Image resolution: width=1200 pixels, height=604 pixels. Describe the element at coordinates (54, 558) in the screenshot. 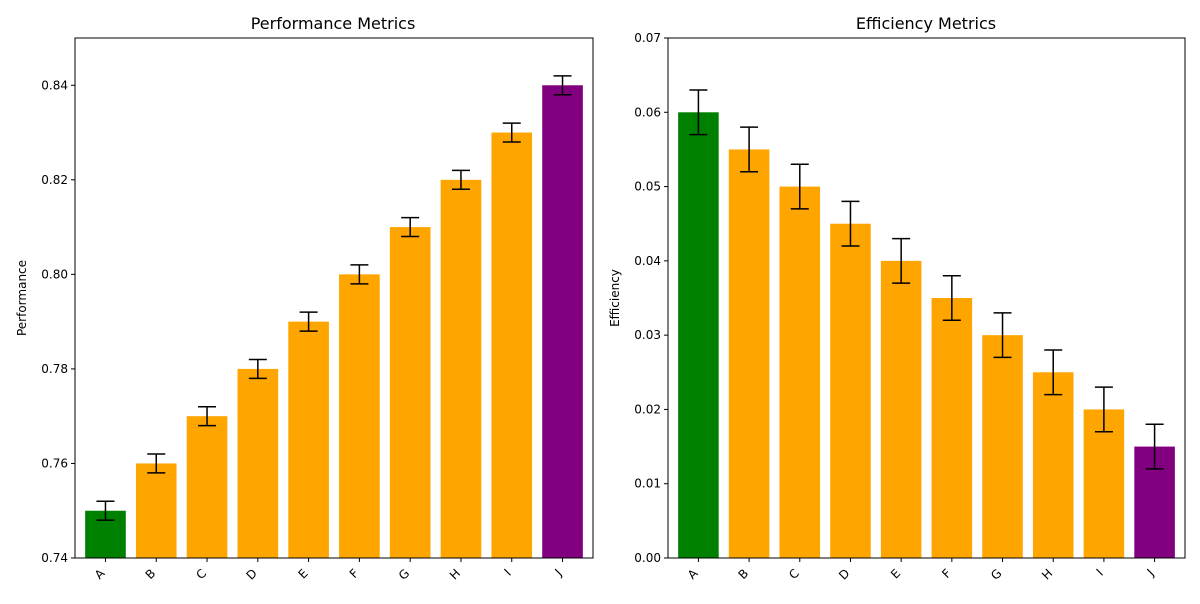

I see `y-tick-label: 0.74` at that location.